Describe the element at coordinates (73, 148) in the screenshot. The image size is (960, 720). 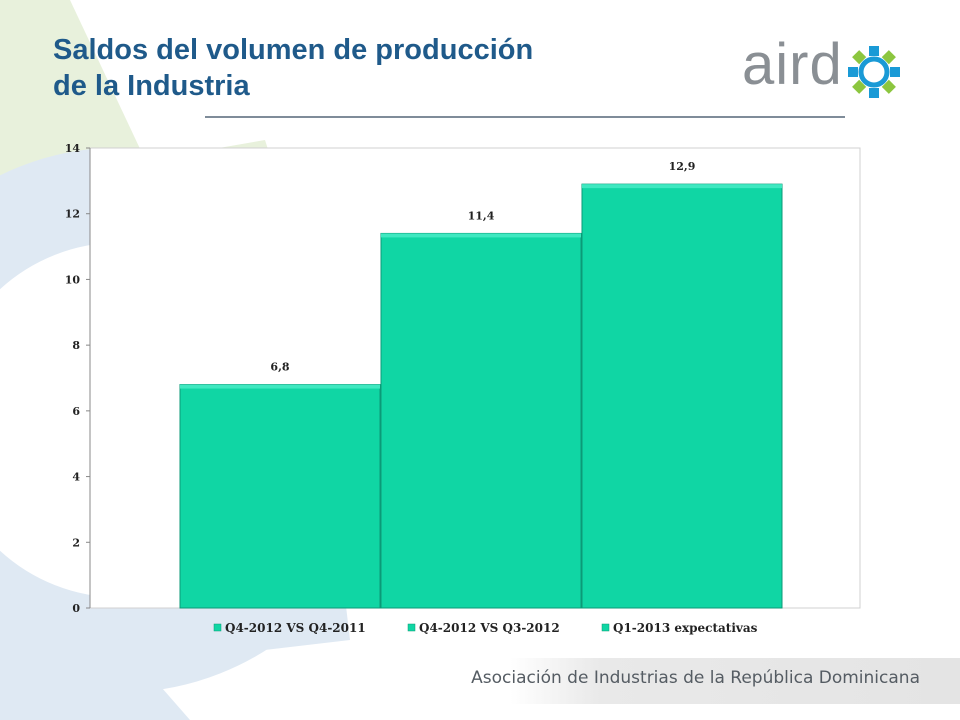
I see `y-tick-label: 14` at that location.